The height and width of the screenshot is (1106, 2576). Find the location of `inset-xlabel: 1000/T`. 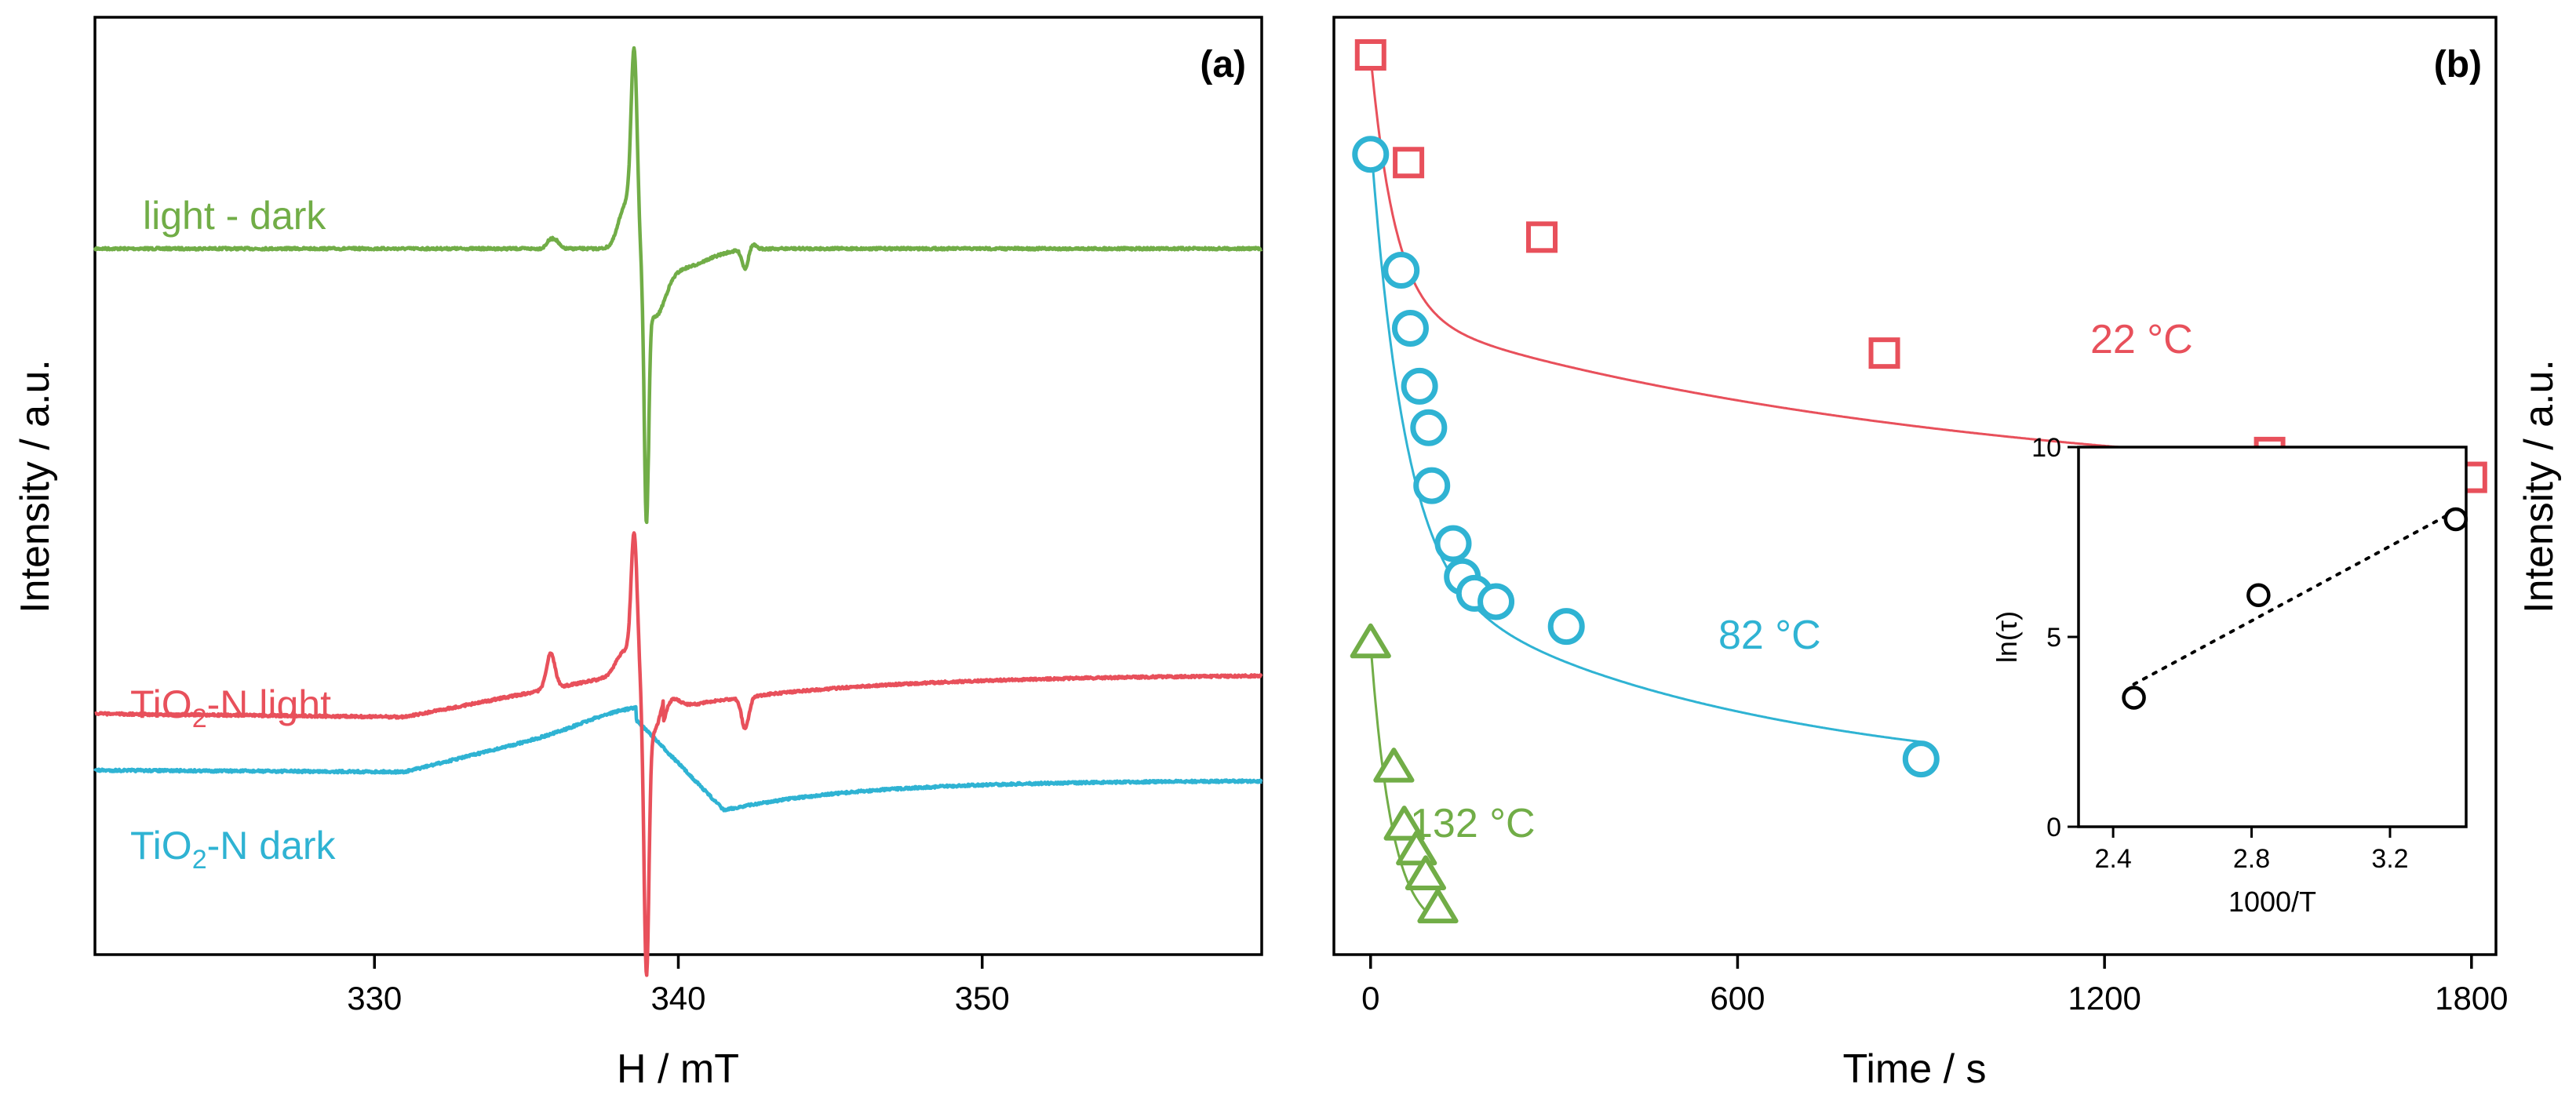

inset-xlabel: 1000/T is located at coordinates (2272, 902).